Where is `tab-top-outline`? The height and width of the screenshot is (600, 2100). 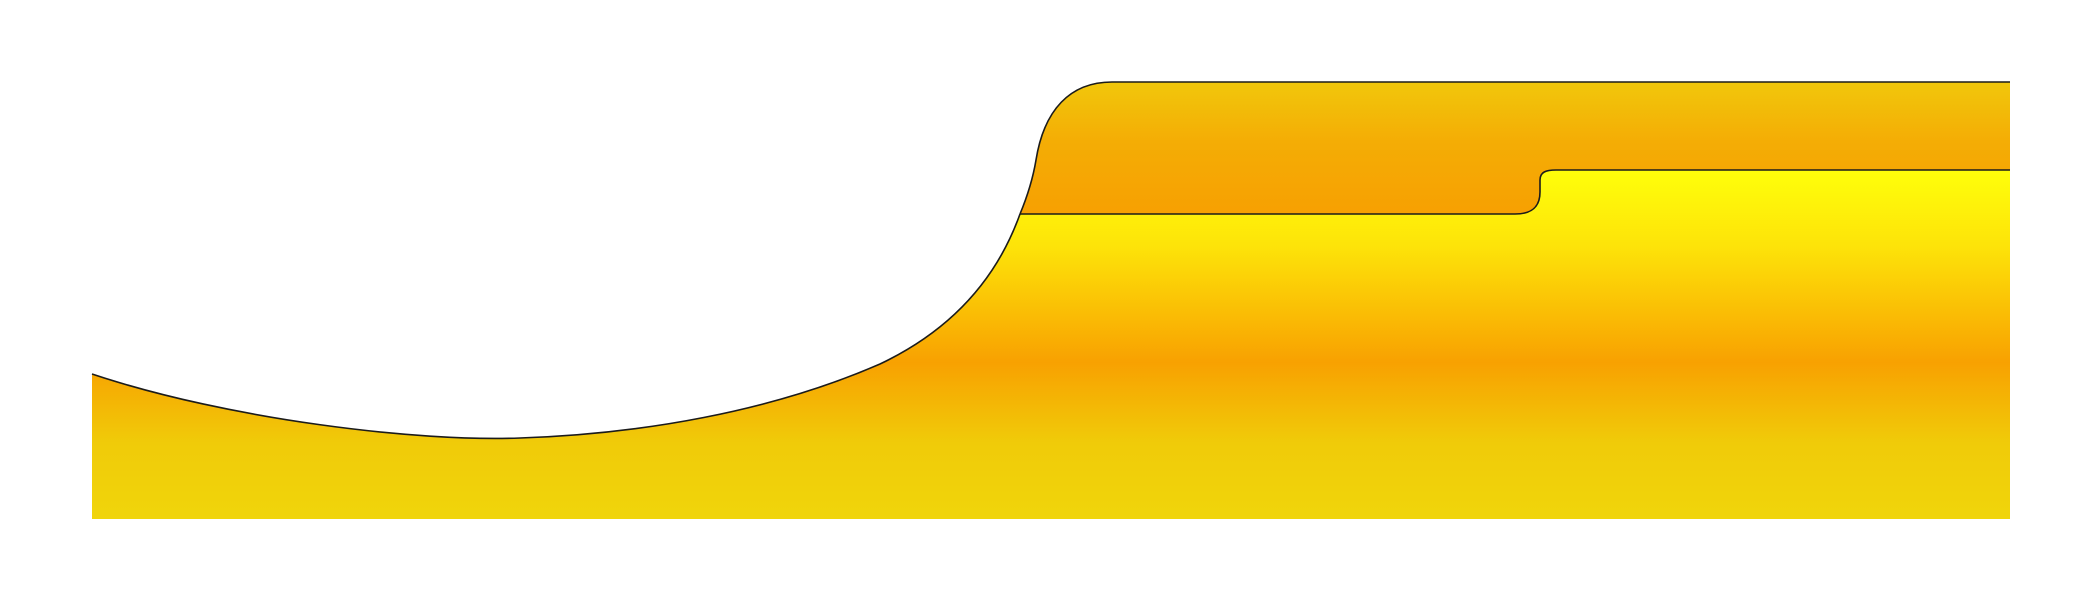 tab-top-outline is located at coordinates (1514, 148).